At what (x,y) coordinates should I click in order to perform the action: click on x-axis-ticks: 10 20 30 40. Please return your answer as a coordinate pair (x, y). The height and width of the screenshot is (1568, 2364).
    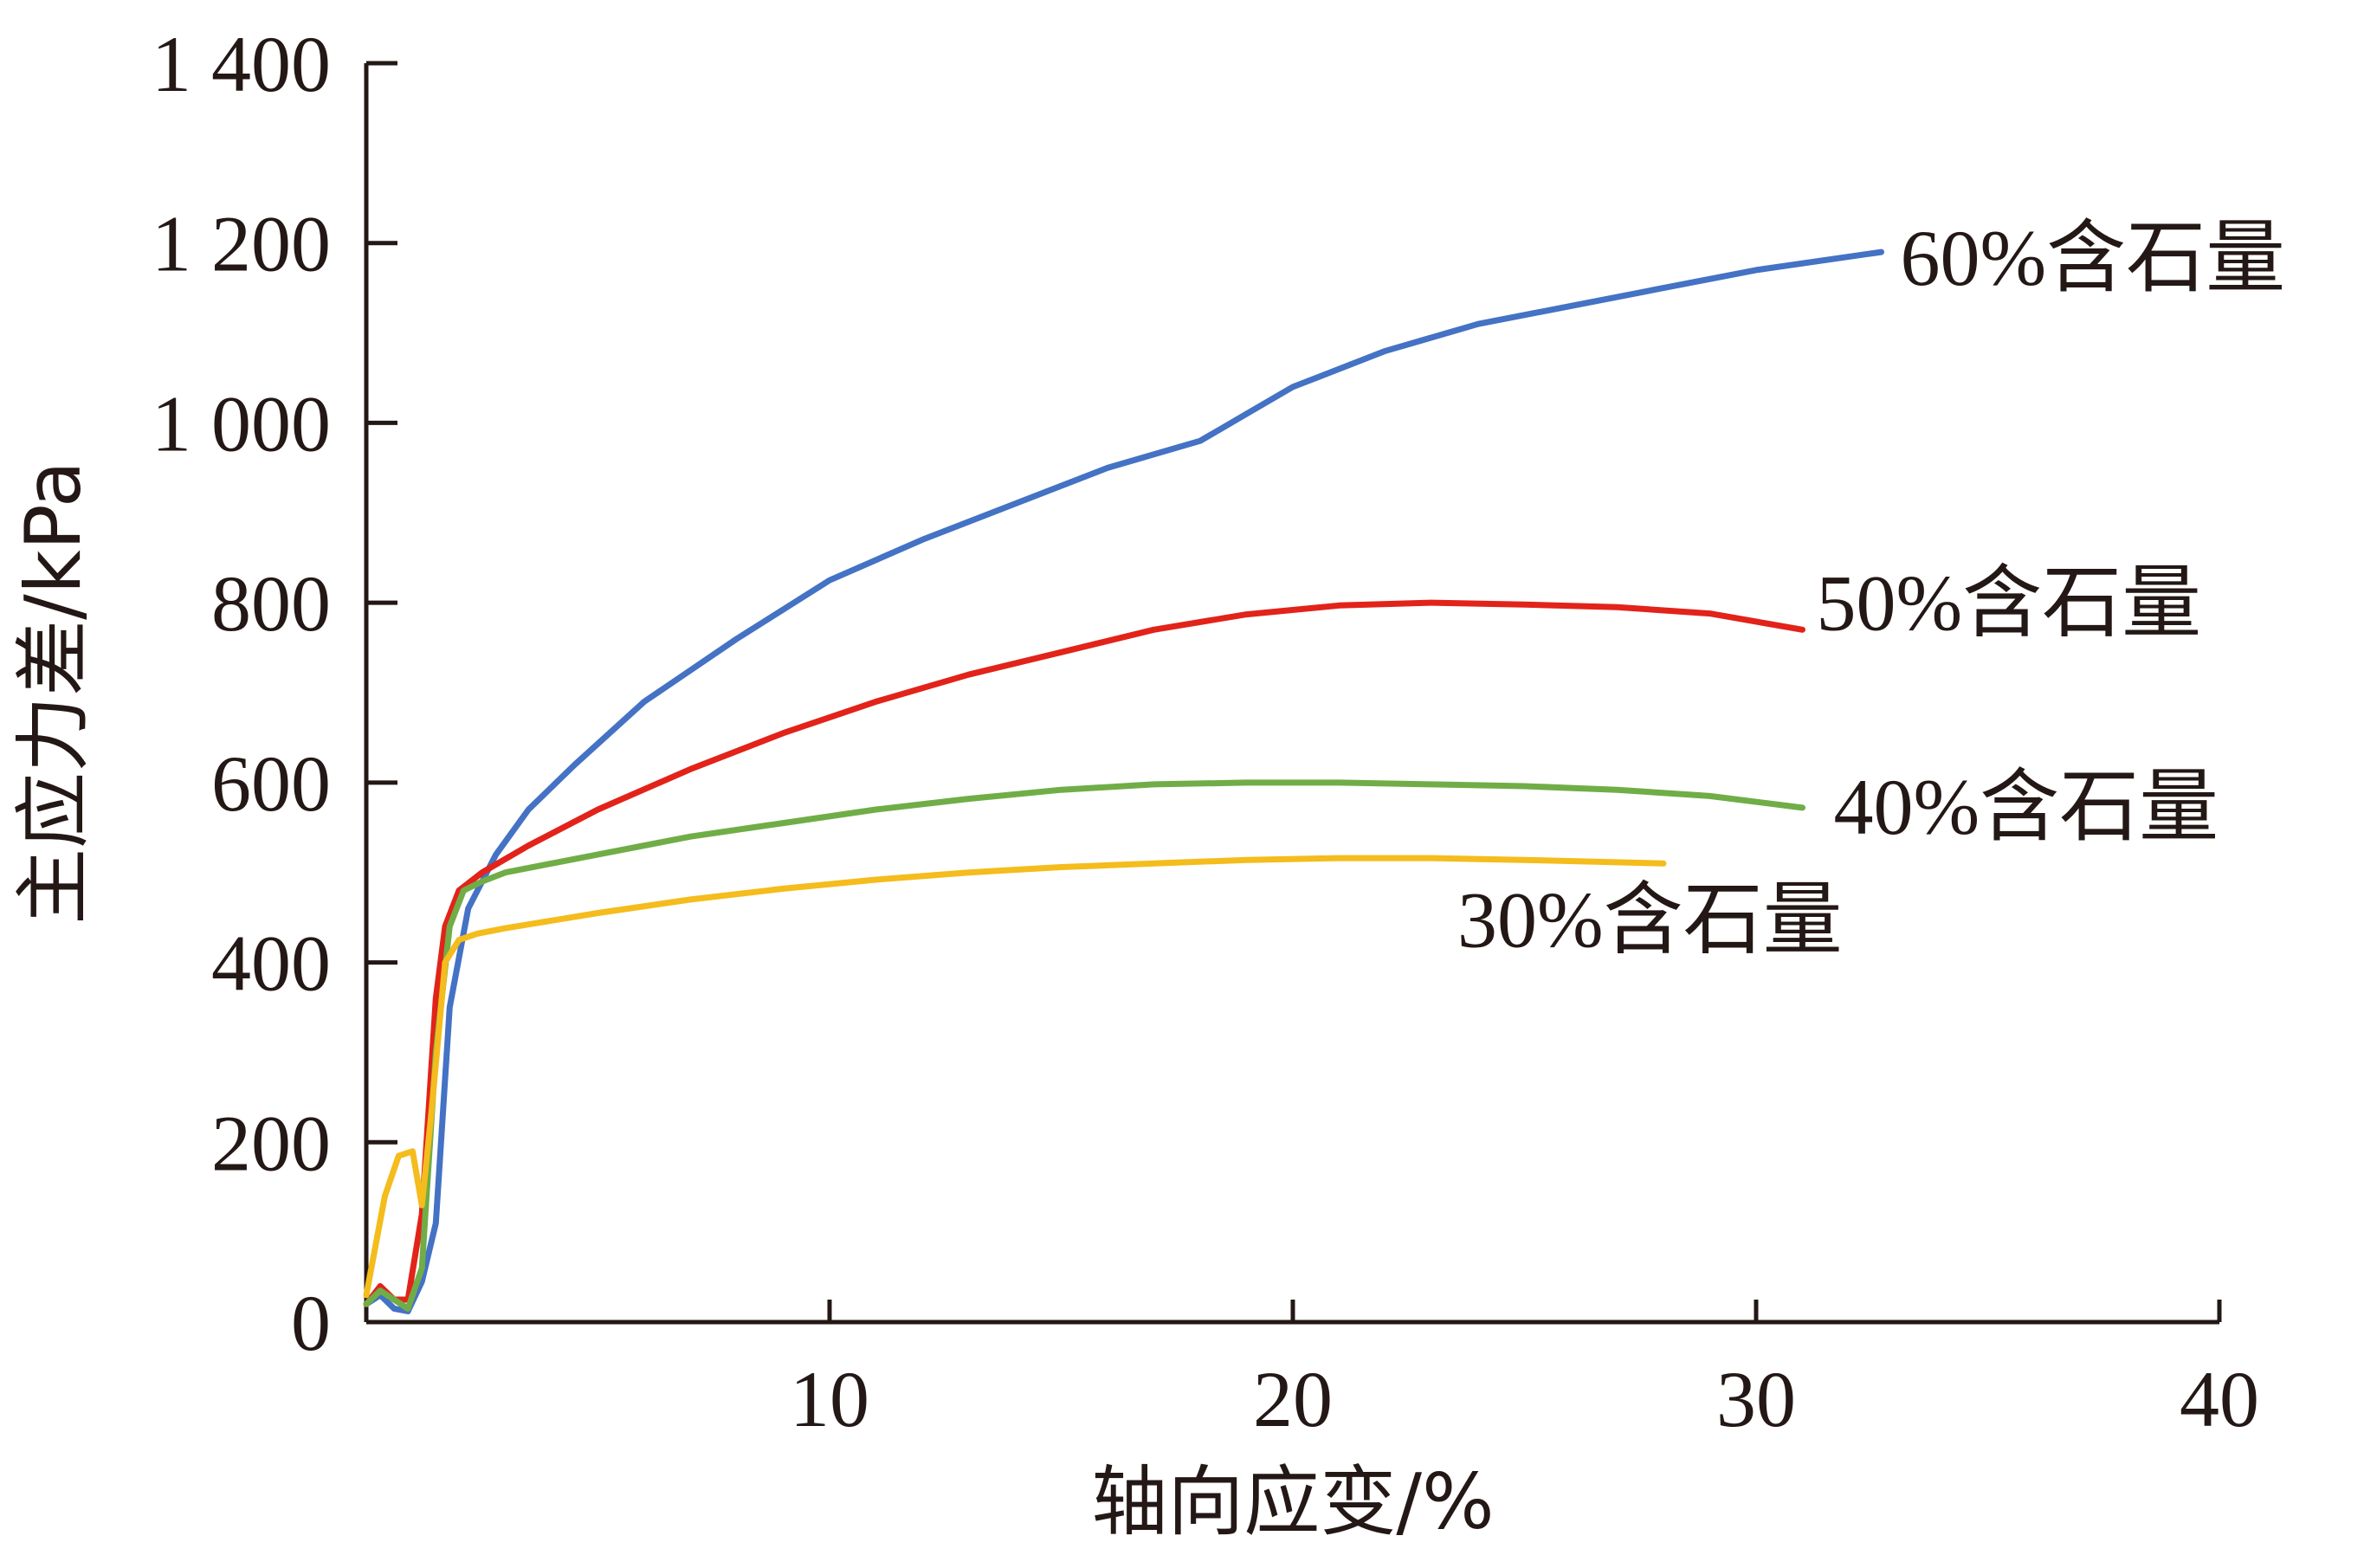
    Looking at the image, I should click on (1525, 1371).